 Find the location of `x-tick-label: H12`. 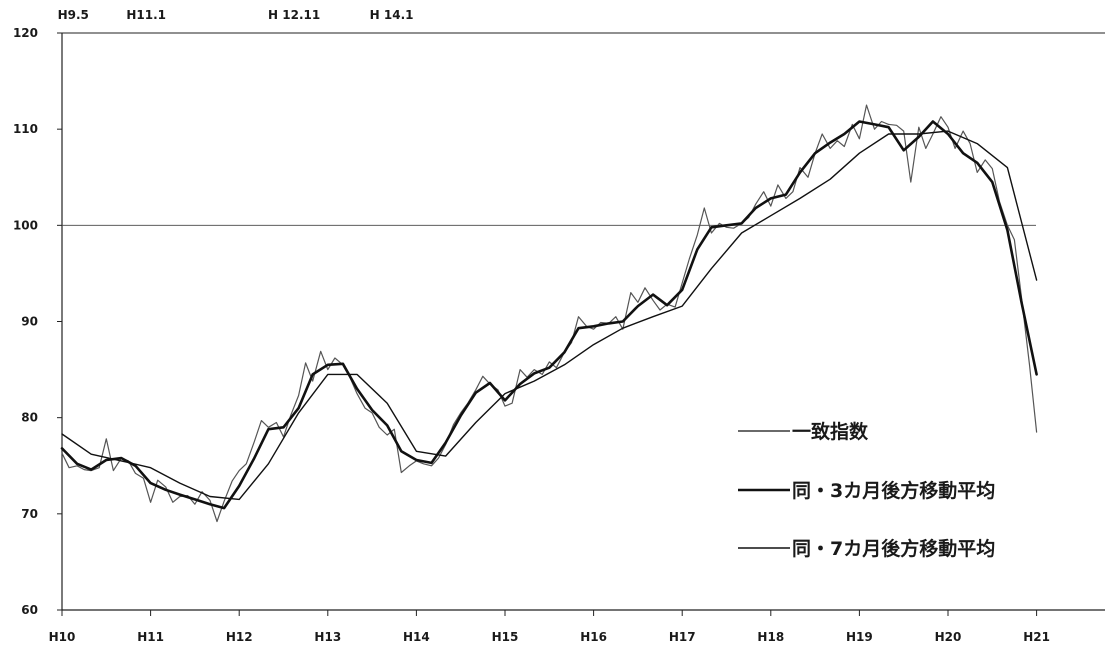

x-tick-label: H12 is located at coordinates (239, 637).